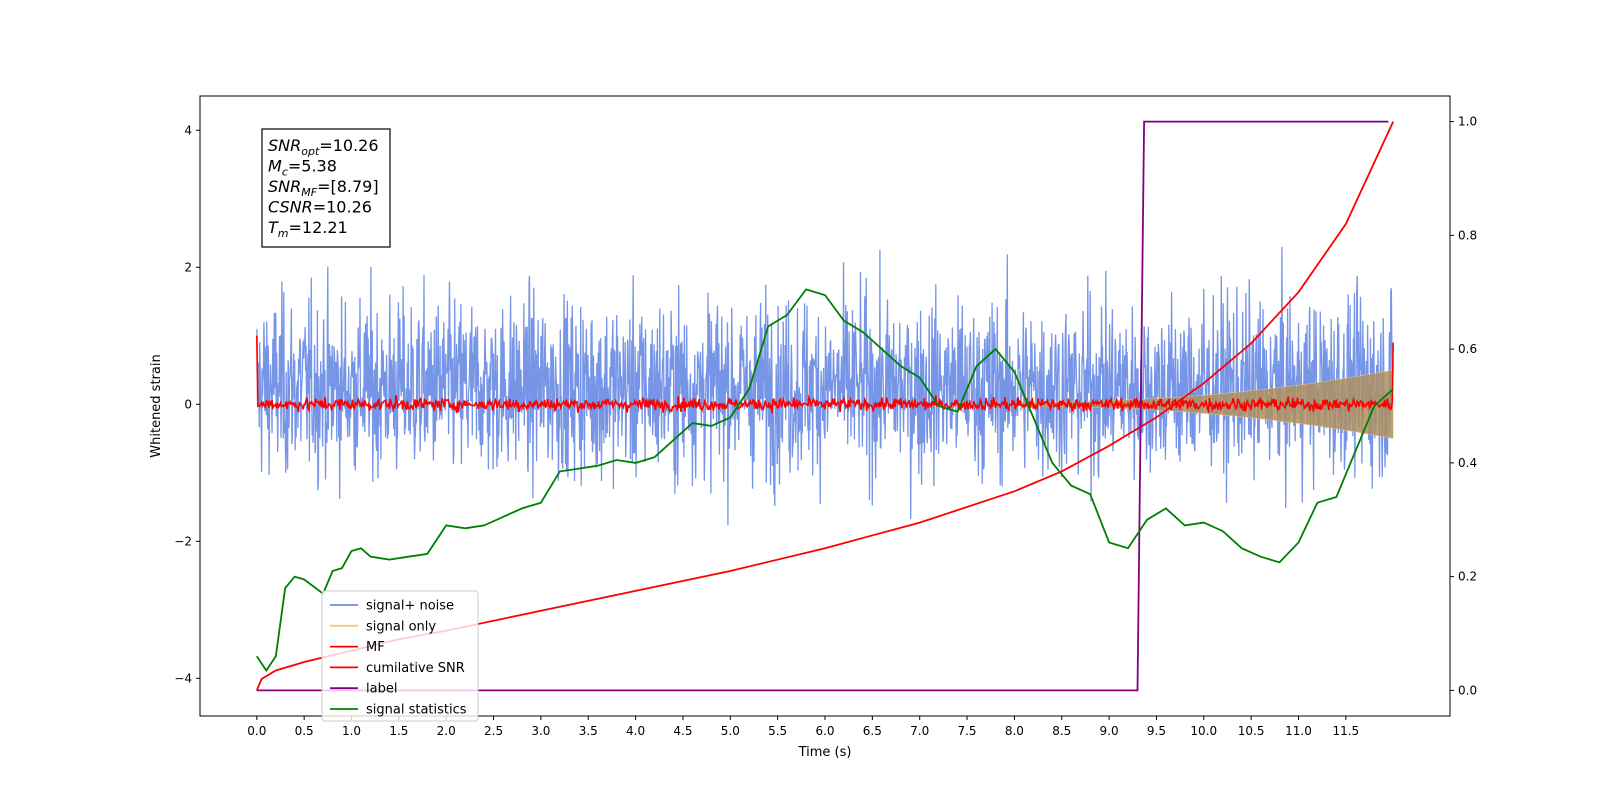 The height and width of the screenshot is (800, 1600). I want to click on legend-label-signal-noise: signal+ noise, so click(410, 606).